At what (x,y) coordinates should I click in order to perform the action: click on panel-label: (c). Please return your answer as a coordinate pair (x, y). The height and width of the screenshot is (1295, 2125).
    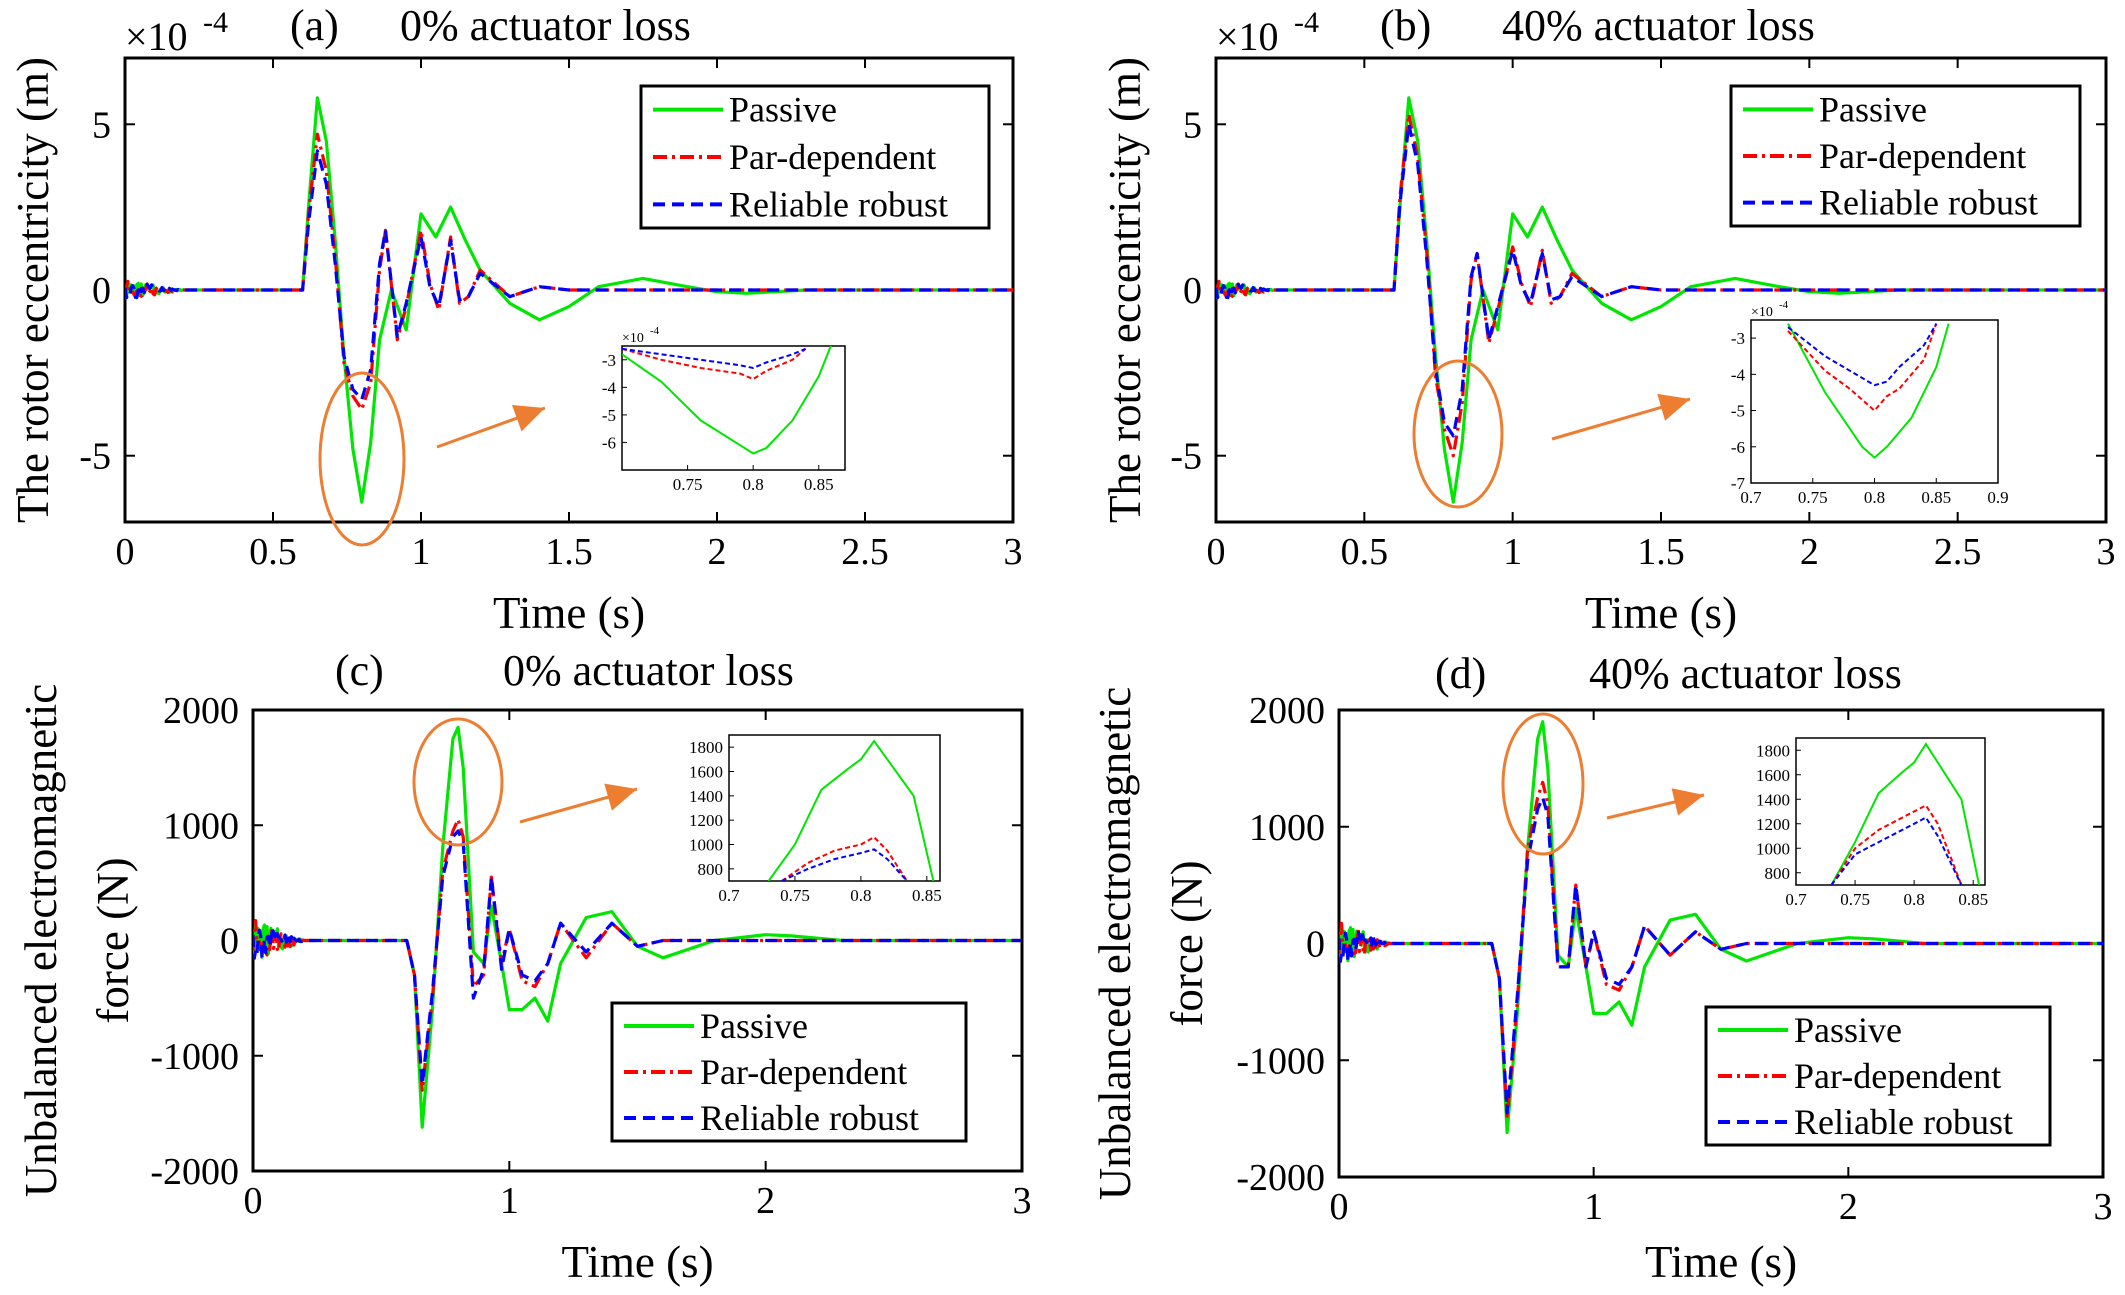
    Looking at the image, I should click on (359, 670).